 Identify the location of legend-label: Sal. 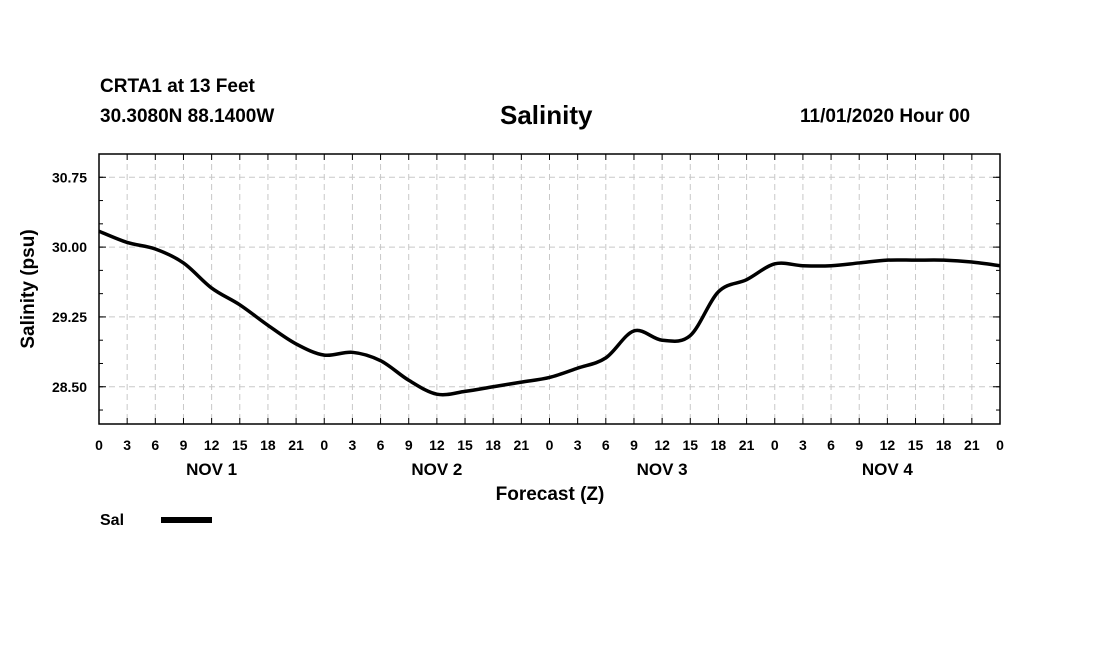
(112, 520).